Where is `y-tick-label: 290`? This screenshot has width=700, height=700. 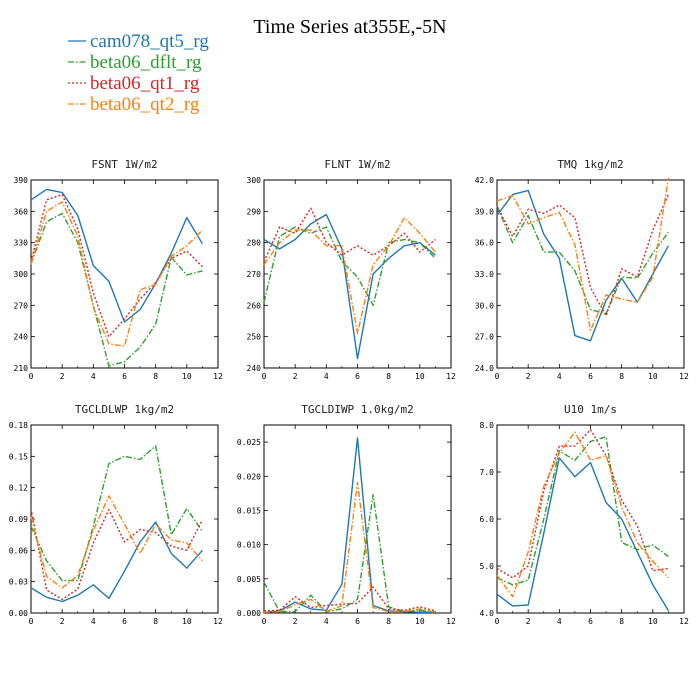 y-tick-label: 290 is located at coordinates (254, 211).